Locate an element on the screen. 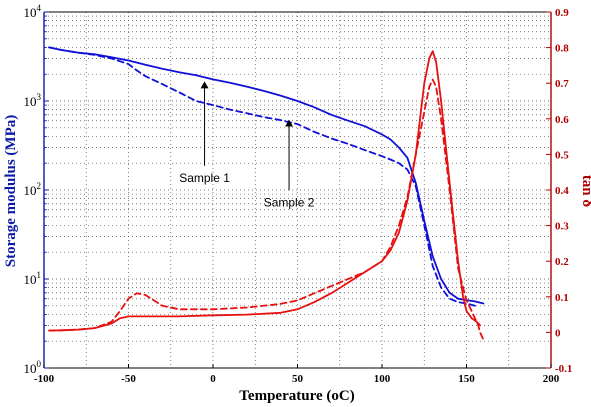 The width and height of the screenshot is (591, 407). right-tick-label: 0.3 is located at coordinates (562, 227).